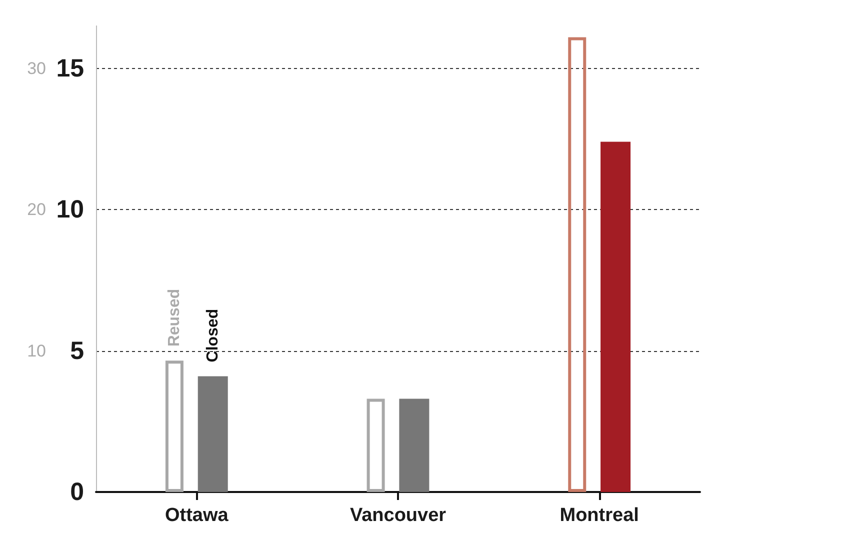  What do you see at coordinates (70, 68) in the screenshot?
I see `y-tick-label: 15` at bounding box center [70, 68].